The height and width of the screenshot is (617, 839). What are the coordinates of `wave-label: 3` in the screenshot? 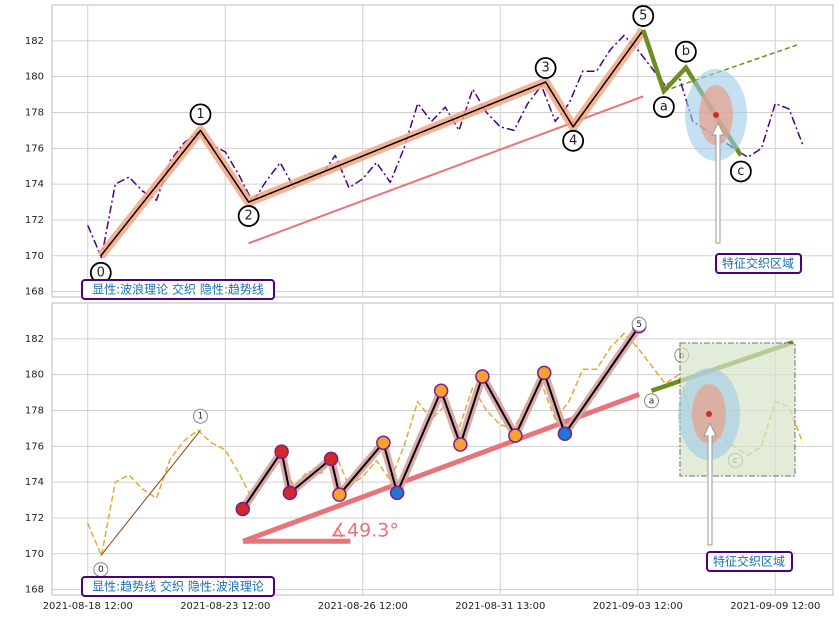 It's located at (545, 68).